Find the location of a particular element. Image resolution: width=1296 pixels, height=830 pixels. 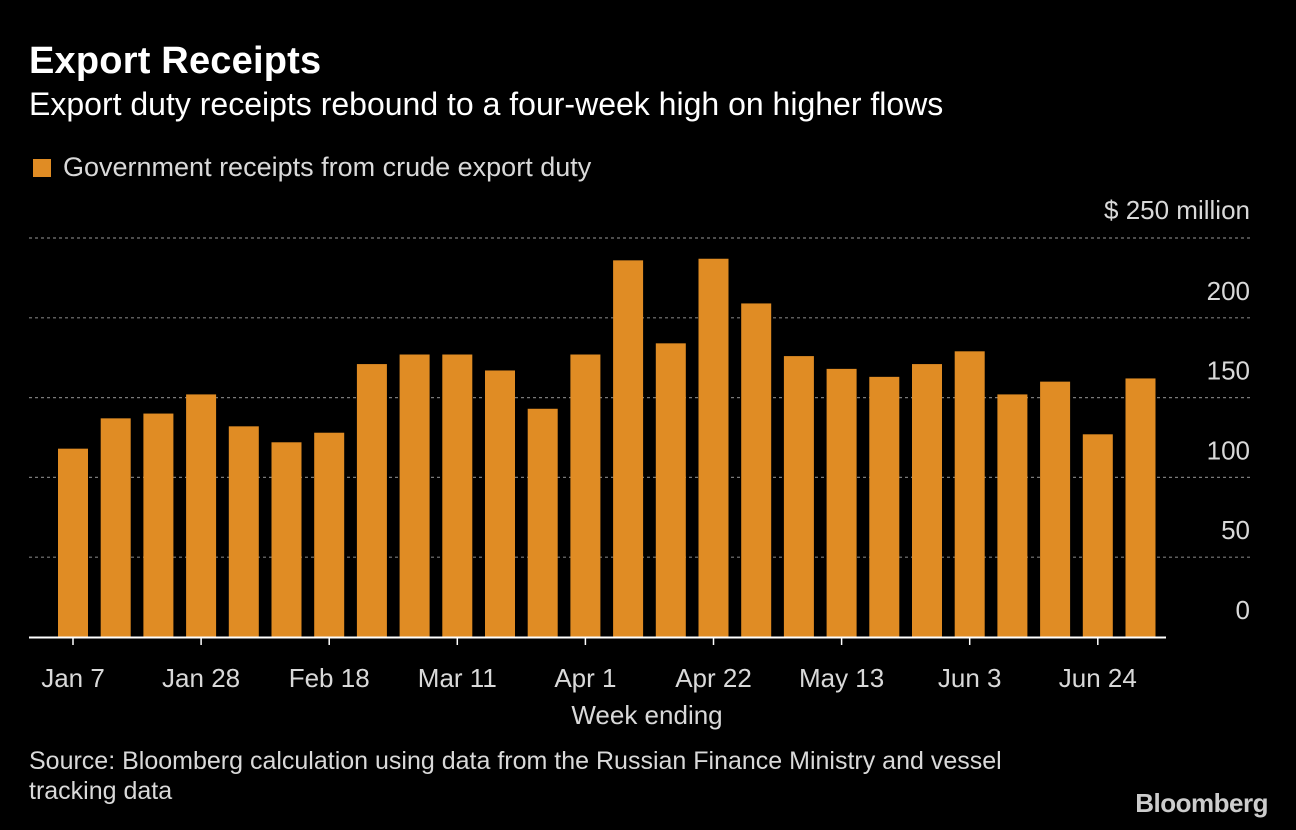

x-axis-title: Week ending is located at coordinates (646, 715).